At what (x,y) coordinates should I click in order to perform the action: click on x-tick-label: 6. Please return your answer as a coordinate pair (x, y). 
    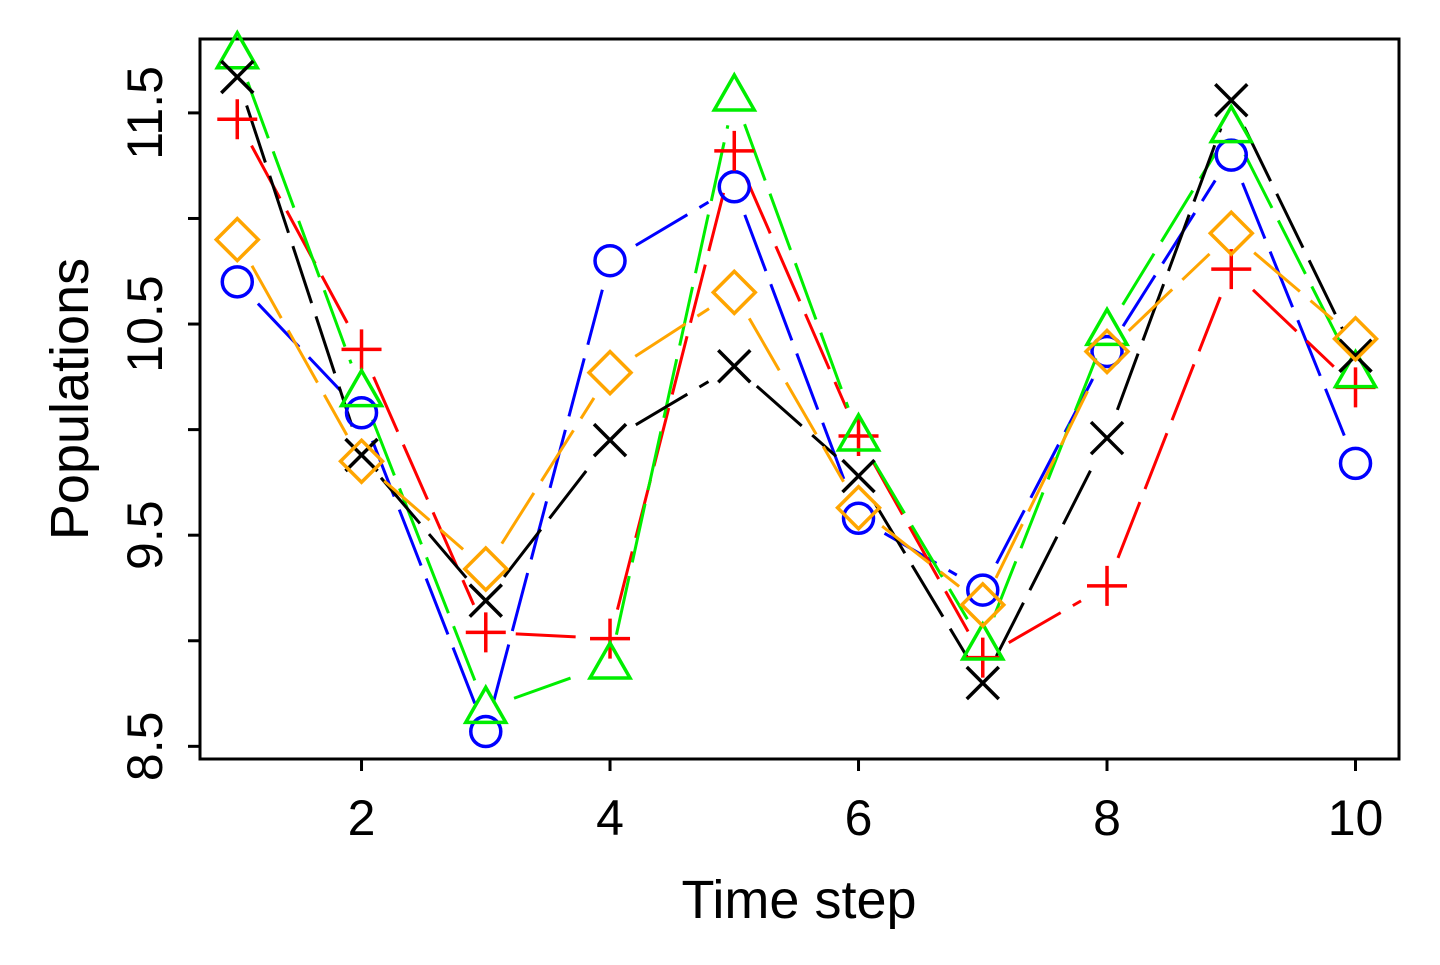
    Looking at the image, I should click on (859, 818).